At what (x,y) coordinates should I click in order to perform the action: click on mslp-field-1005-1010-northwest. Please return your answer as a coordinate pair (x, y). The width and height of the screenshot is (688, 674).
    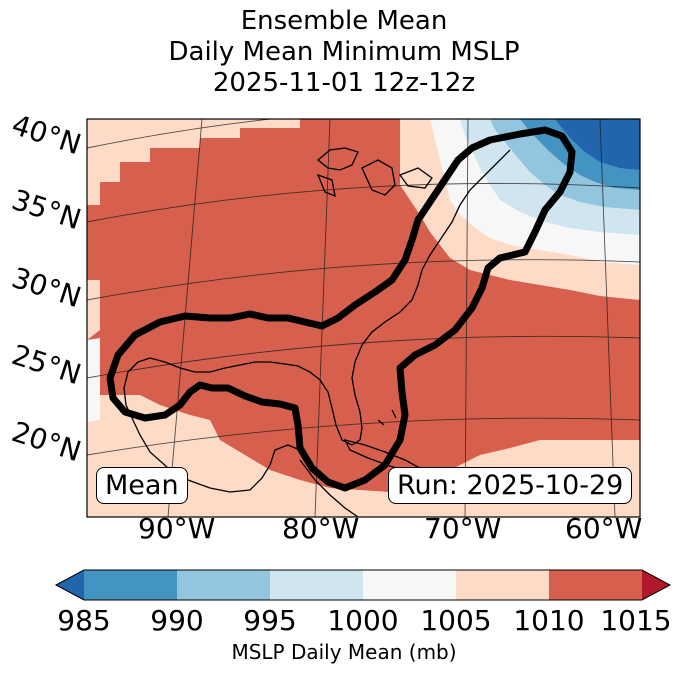
    Looking at the image, I should click on (193, 162).